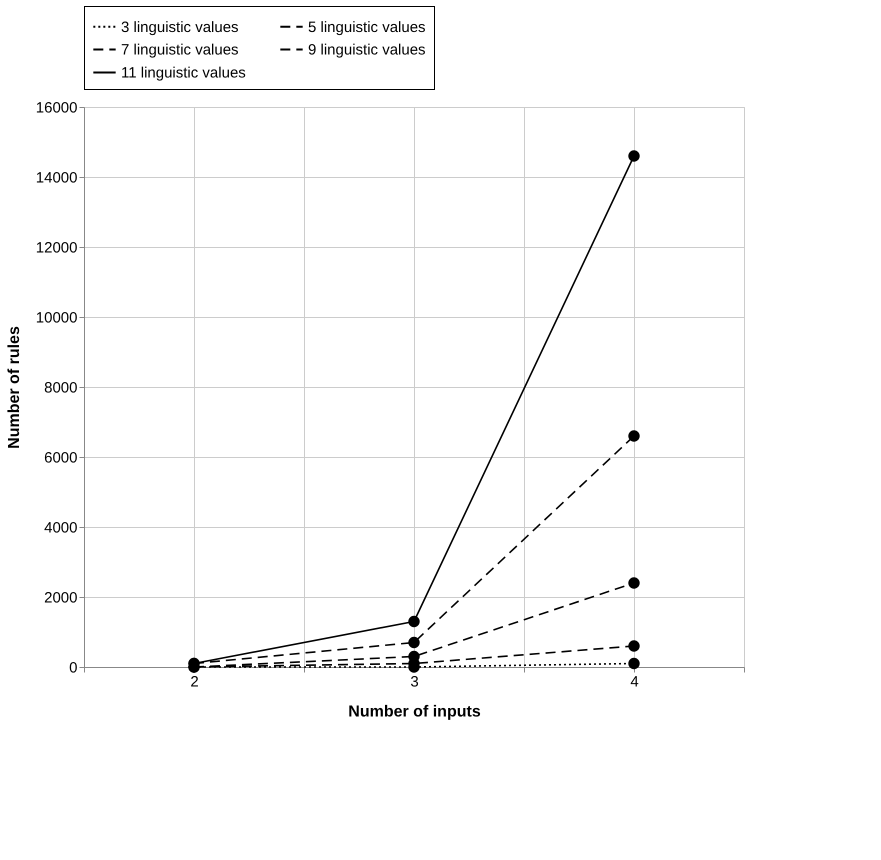 This screenshot has height=860, width=881. Describe the element at coordinates (180, 27) in the screenshot. I see `legend-label: 3 linguistic values` at that location.